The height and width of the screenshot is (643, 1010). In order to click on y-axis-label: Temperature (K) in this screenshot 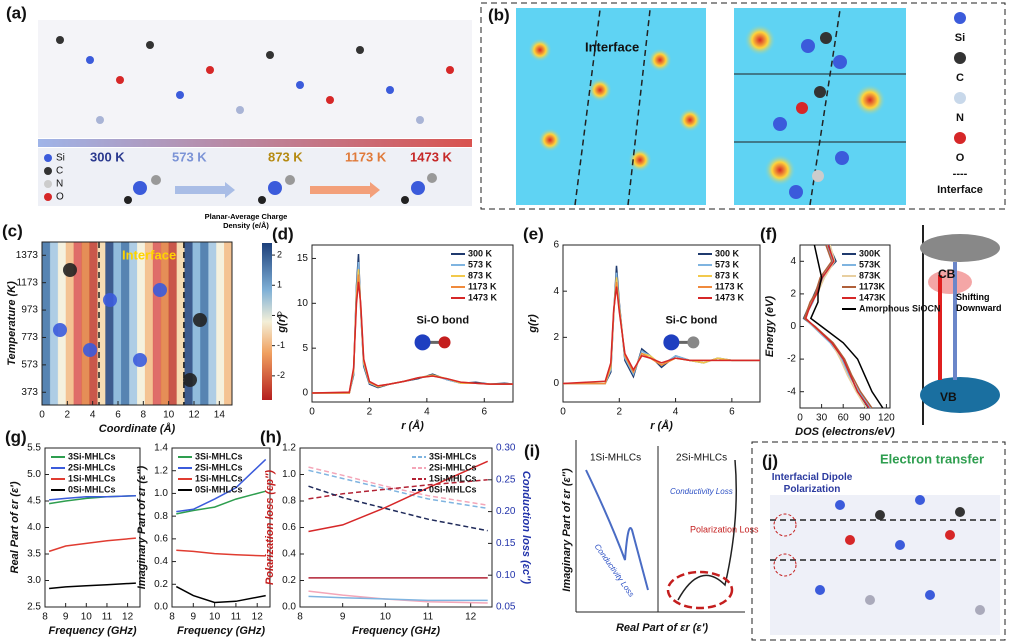, I will do `click(12, 323)`.